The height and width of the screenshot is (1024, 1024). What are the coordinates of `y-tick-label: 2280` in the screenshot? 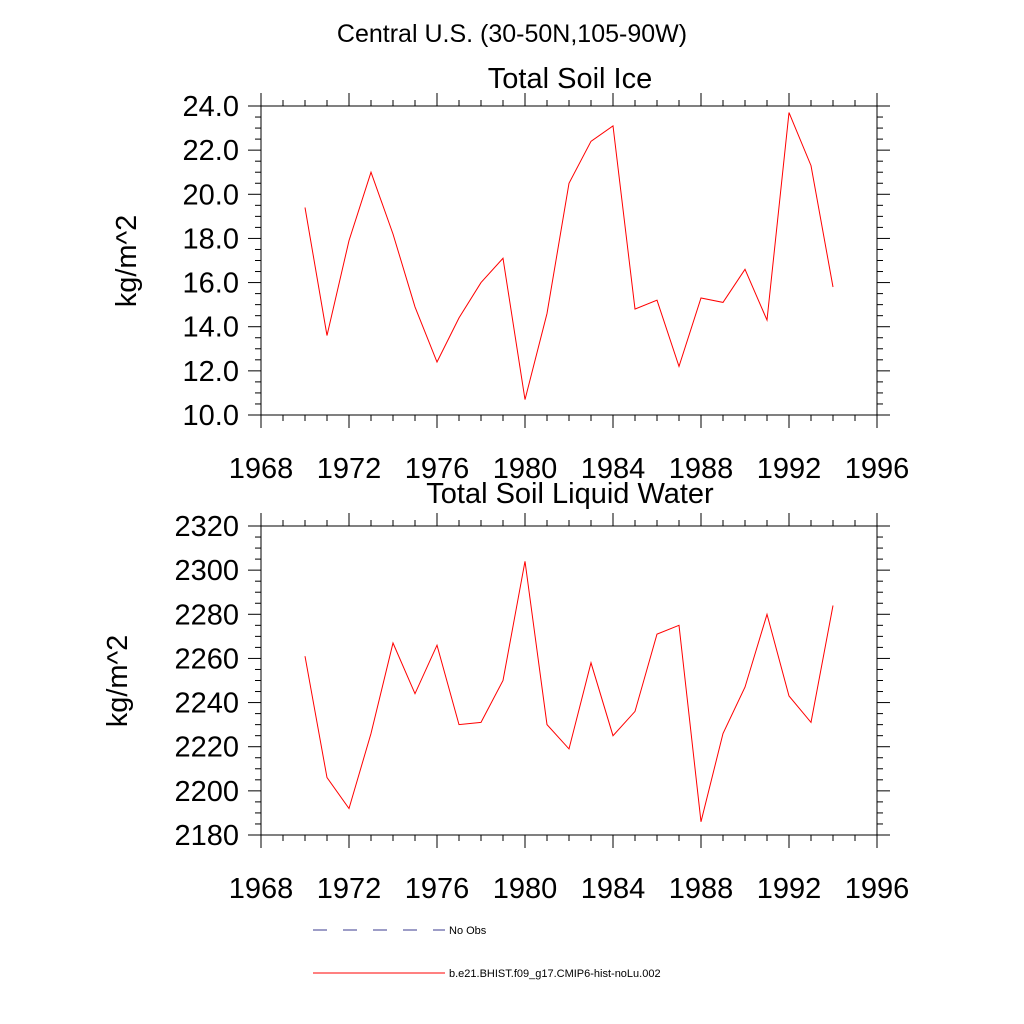 It's located at (206, 615).